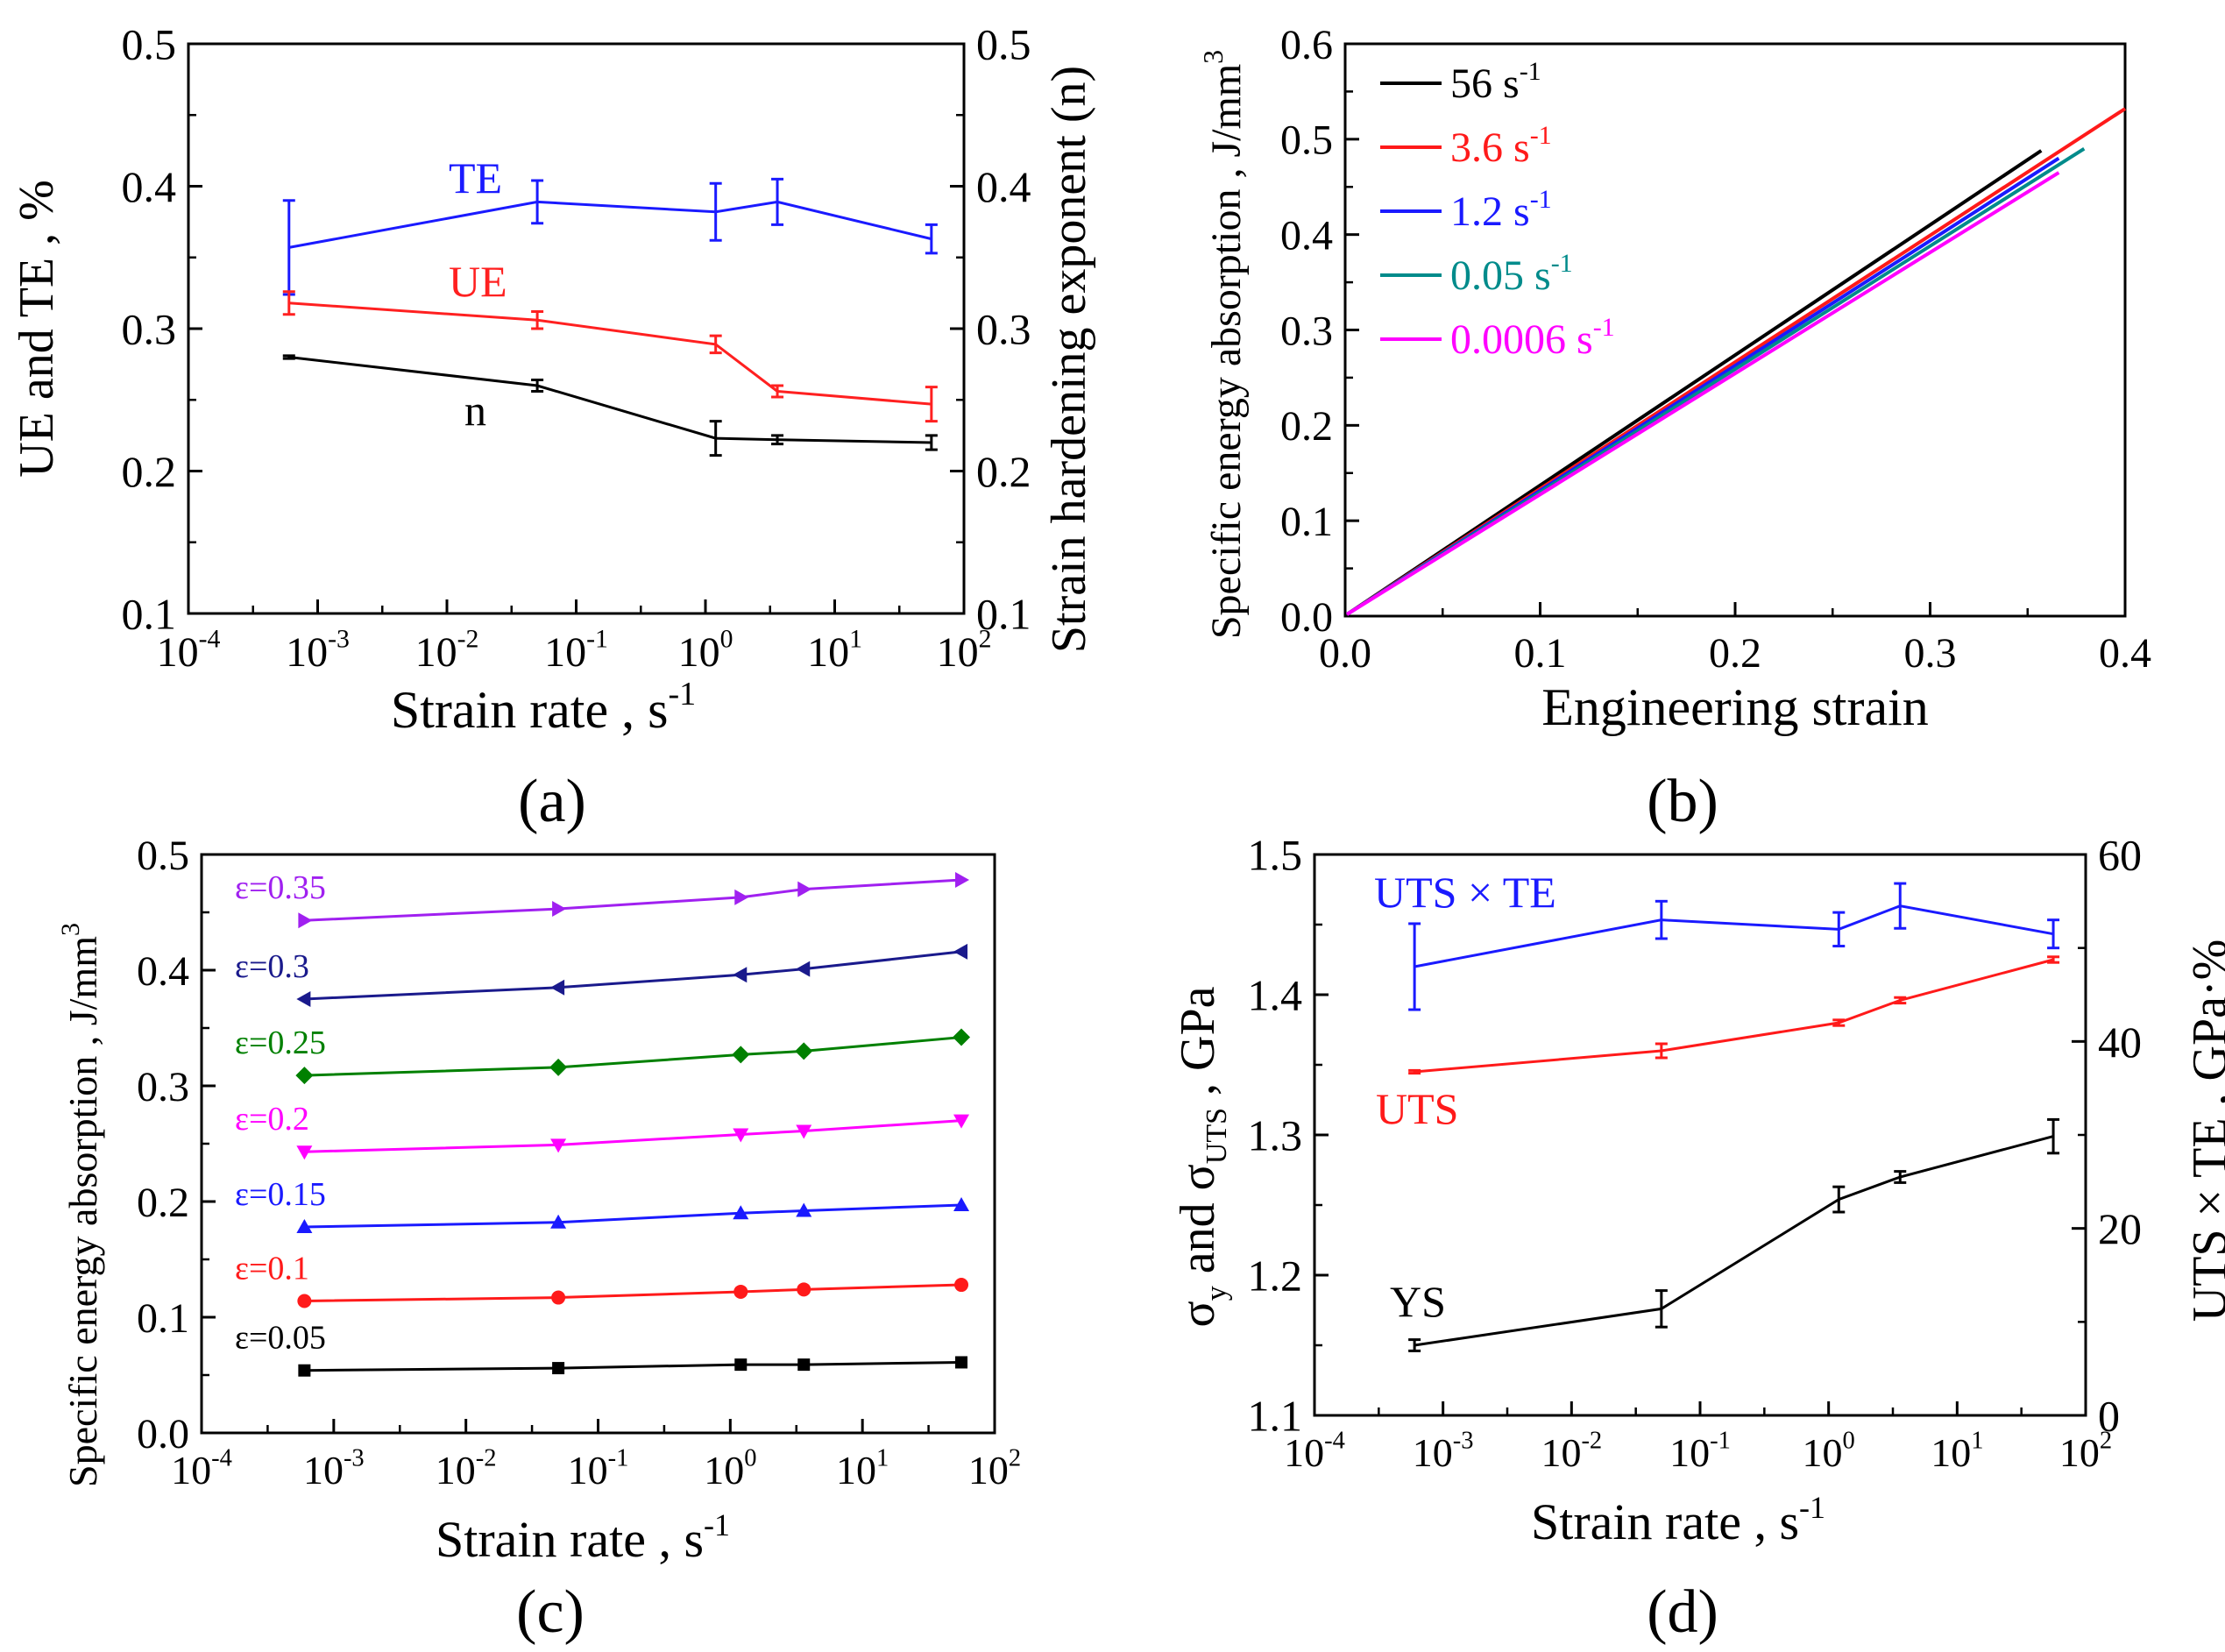 Image resolution: width=2225 pixels, height=1652 pixels. I want to click on panel-a-ytick-label: 0.1, so click(150, 614).